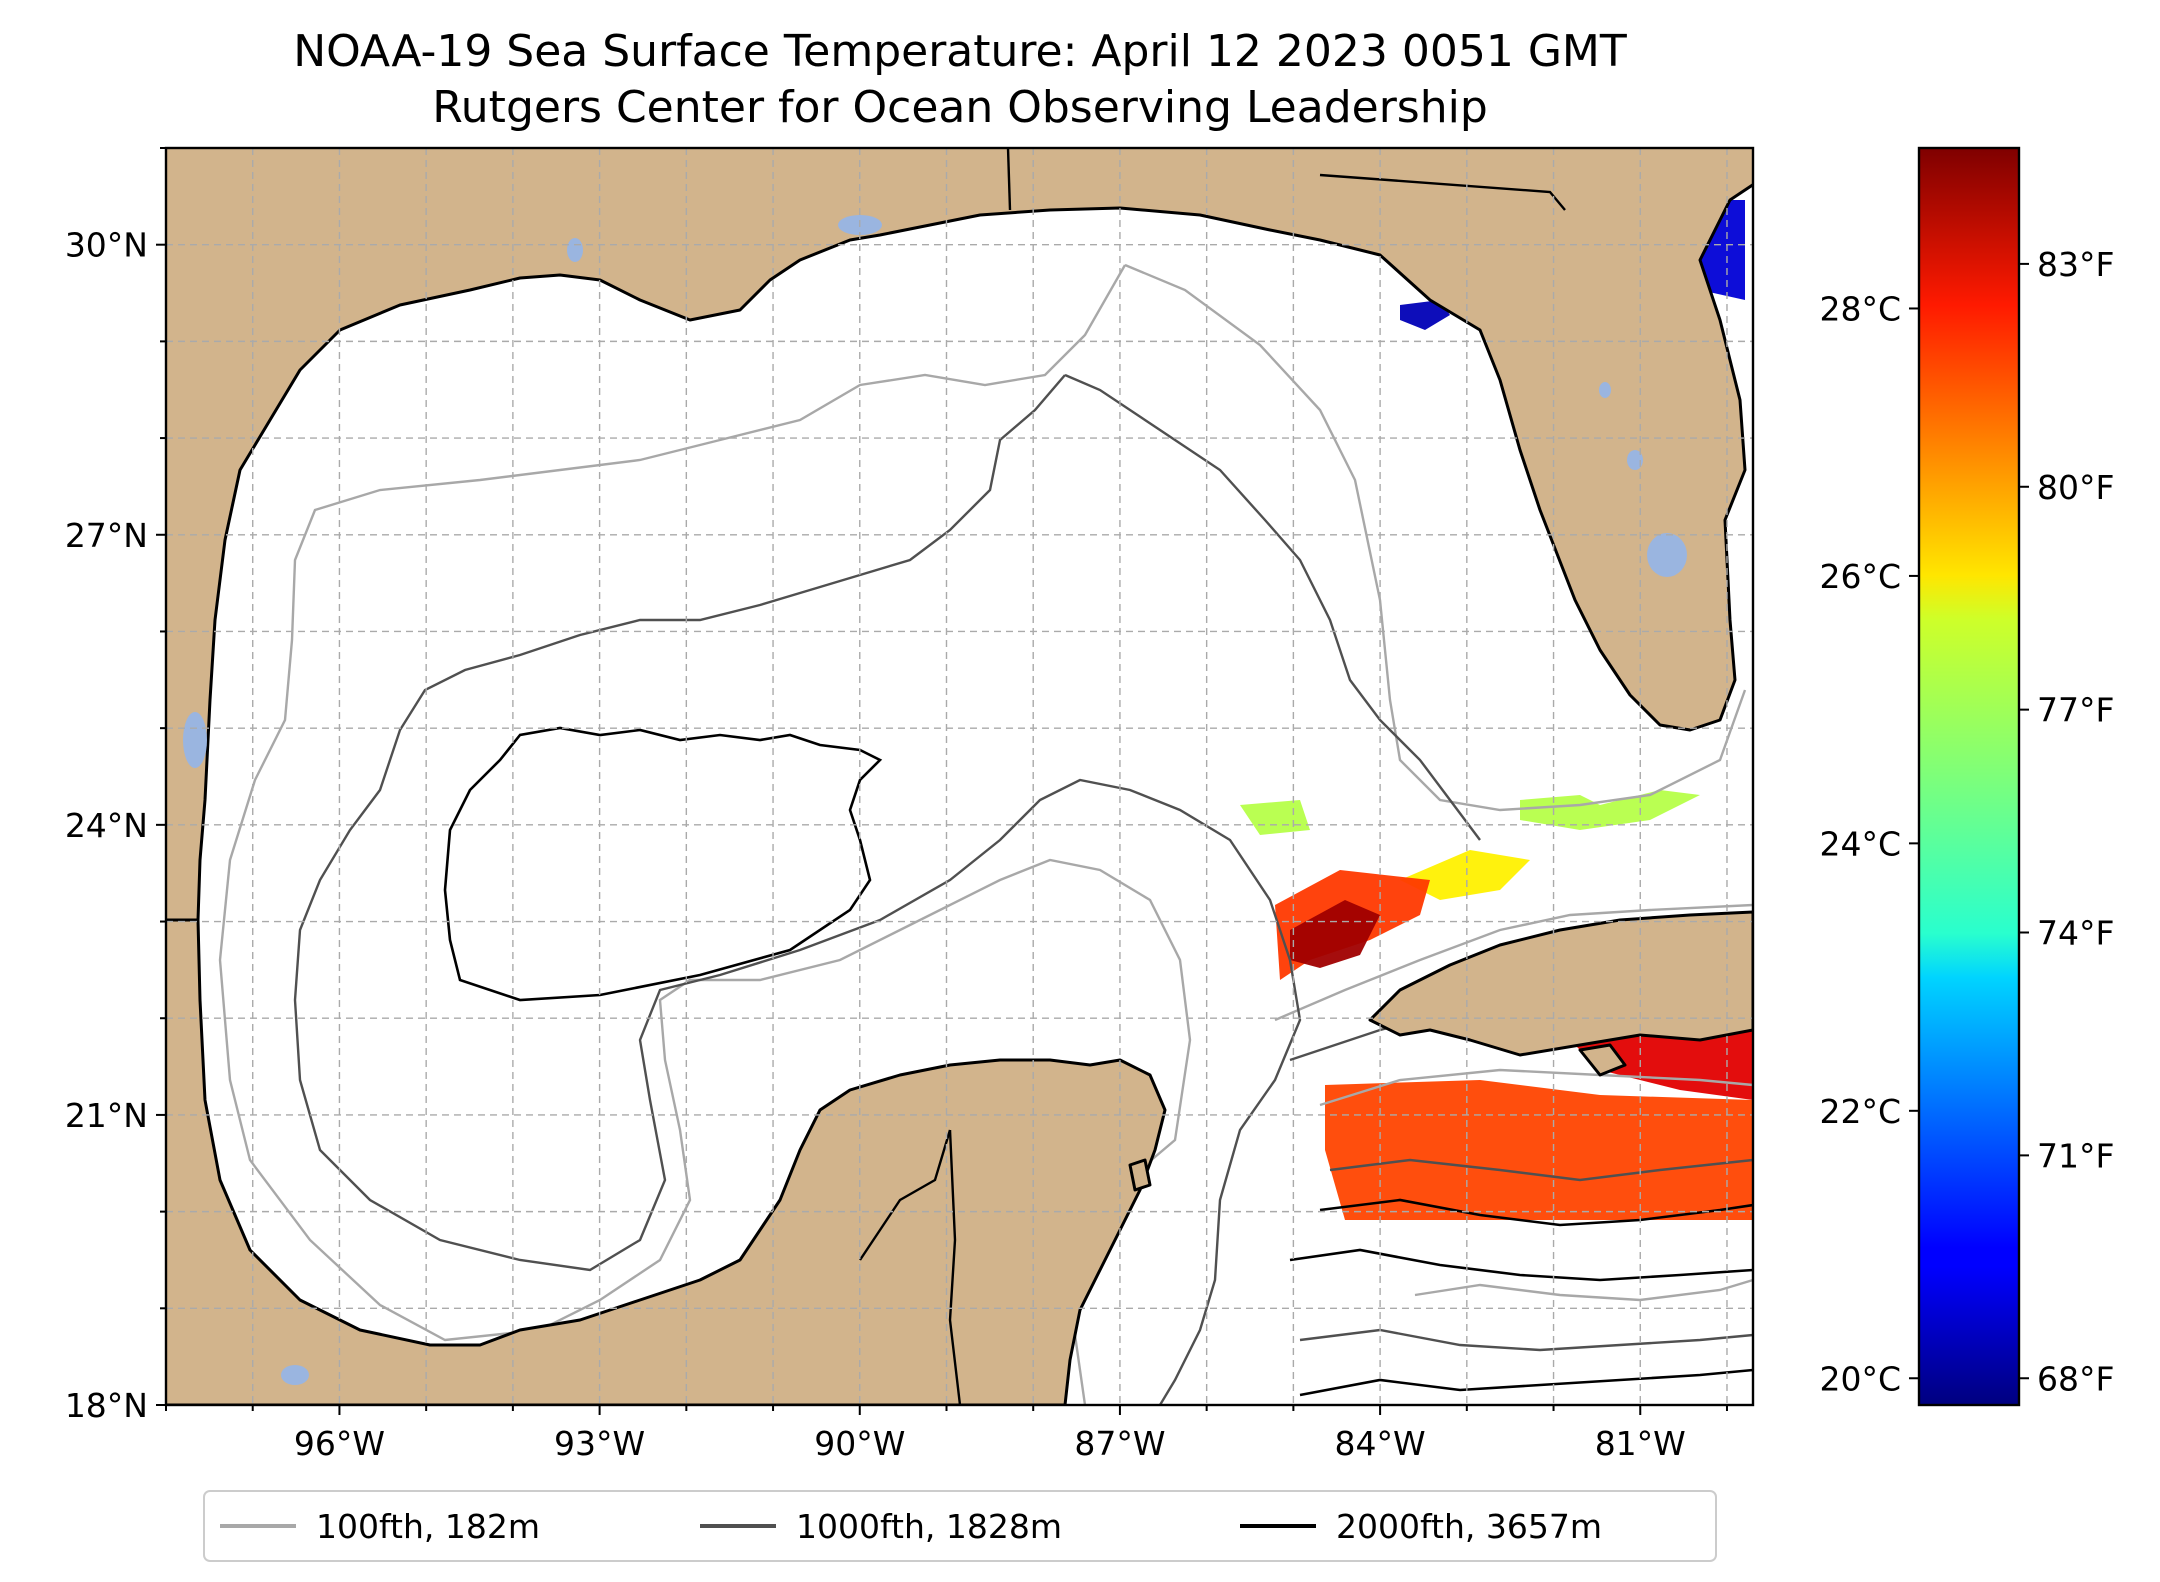  Describe the element at coordinates (106, 535) in the screenshot. I see `lat-tick-label: 27°N` at that location.